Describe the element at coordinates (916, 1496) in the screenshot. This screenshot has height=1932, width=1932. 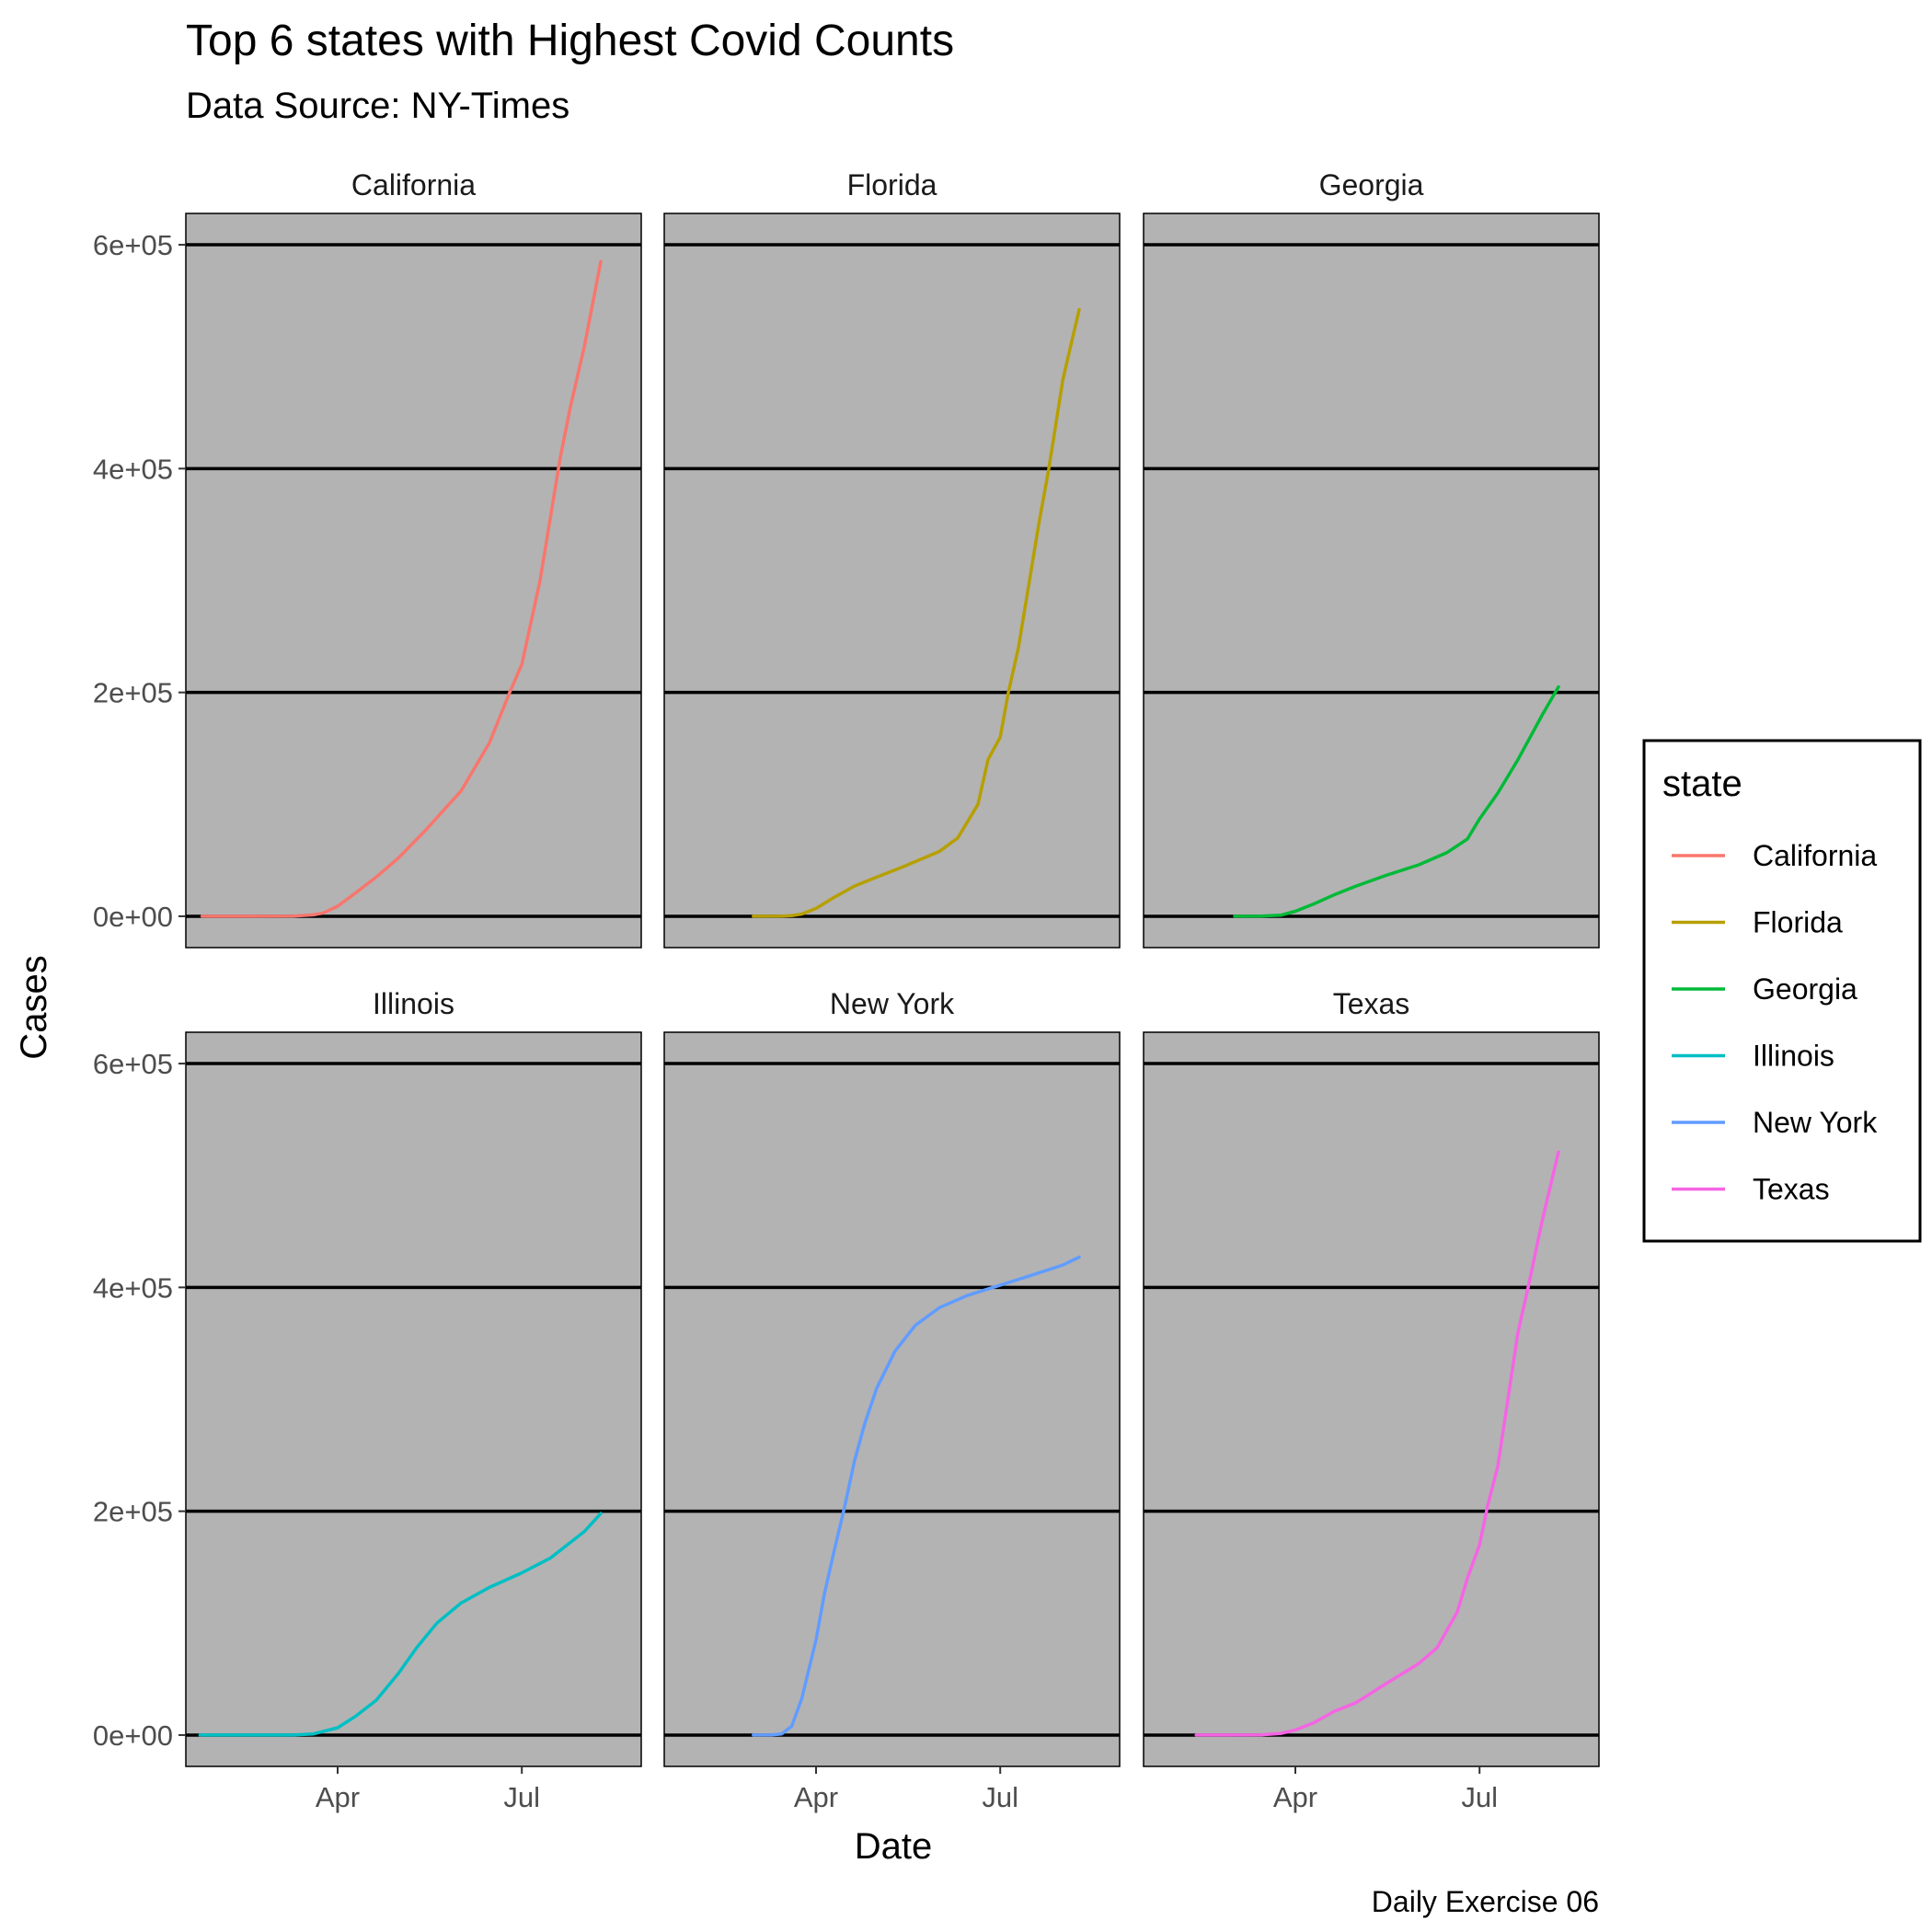
I see `series-line-new-york` at that location.